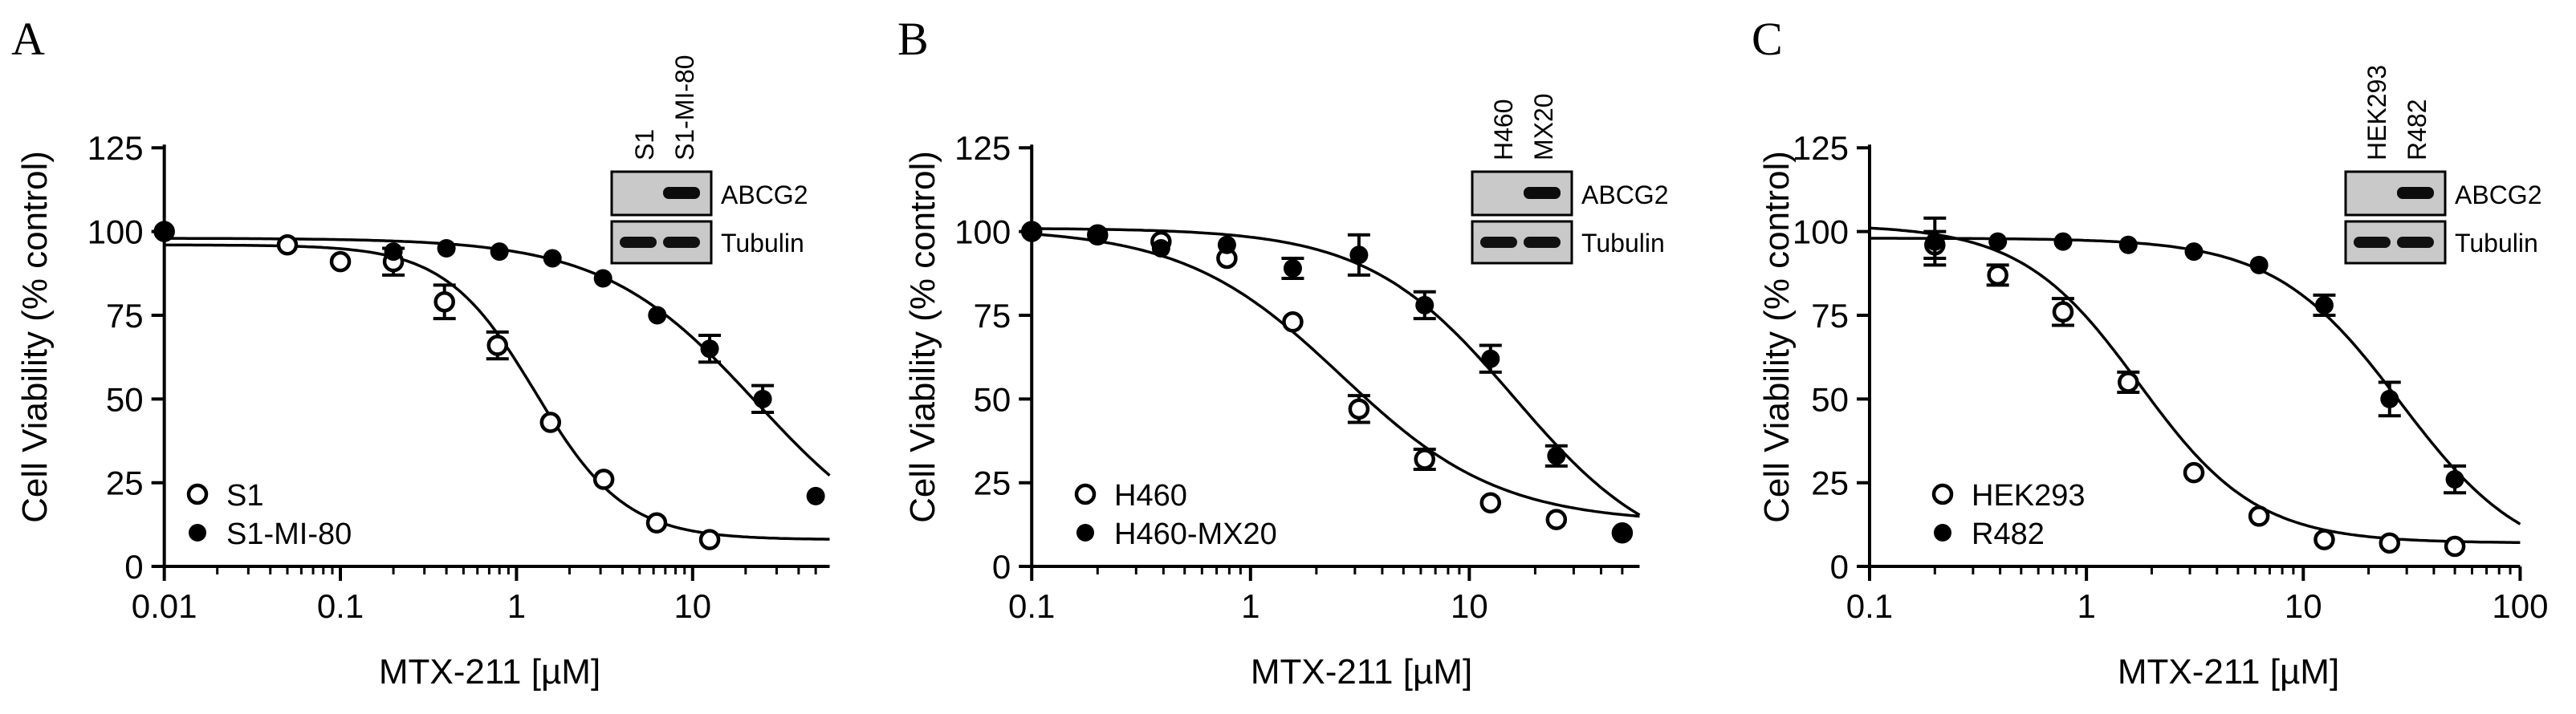 This screenshot has height=714, width=2576. Describe the element at coordinates (922, 337) in the screenshot. I see `y-axis-label: Cell Viability (% control)` at that location.